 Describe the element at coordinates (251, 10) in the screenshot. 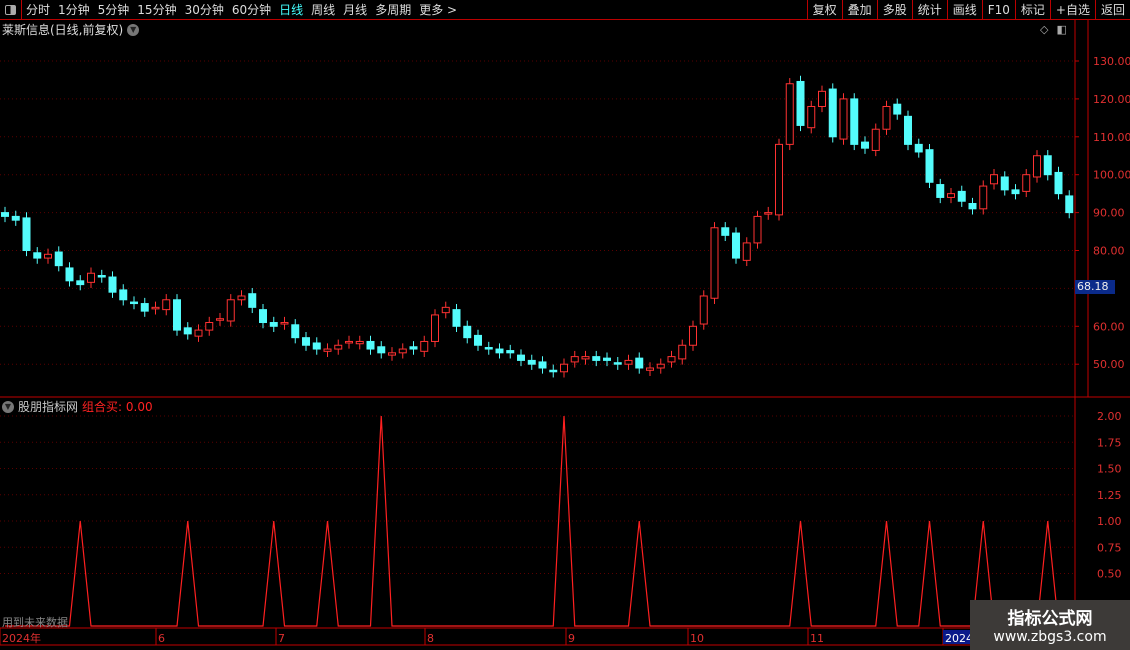

I see `period-tab: 60分钟` at that location.